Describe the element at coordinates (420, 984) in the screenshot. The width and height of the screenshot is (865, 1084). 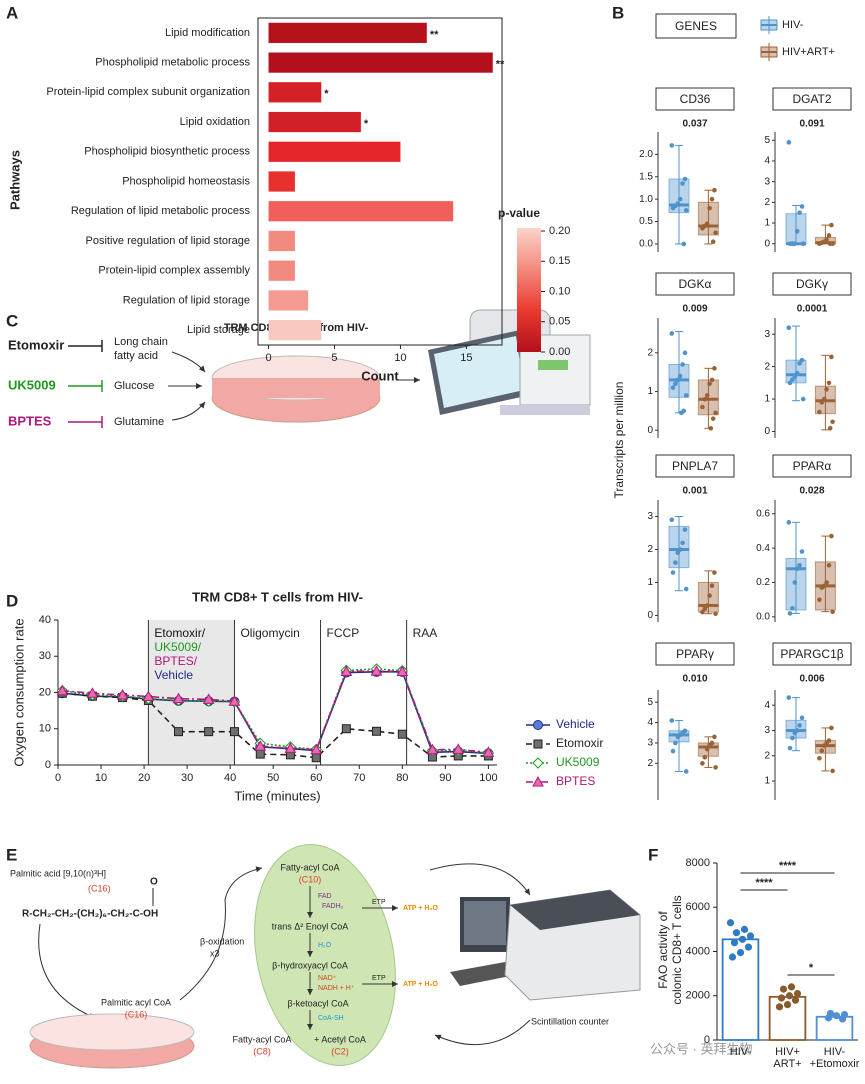
I see `atp: ATP + H₂O` at that location.